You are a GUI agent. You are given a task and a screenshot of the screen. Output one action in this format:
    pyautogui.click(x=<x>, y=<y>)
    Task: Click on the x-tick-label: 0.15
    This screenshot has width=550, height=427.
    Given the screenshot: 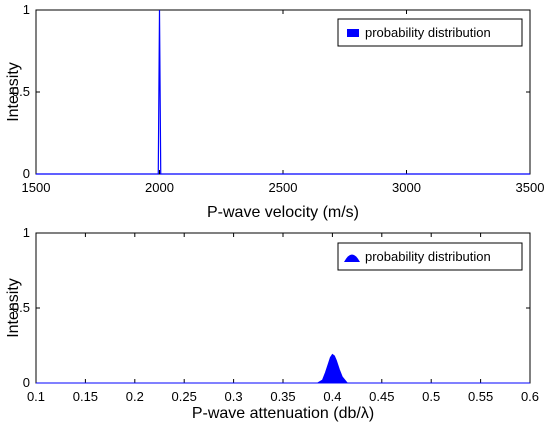 What is the action you would take?
    pyautogui.click(x=85, y=396)
    